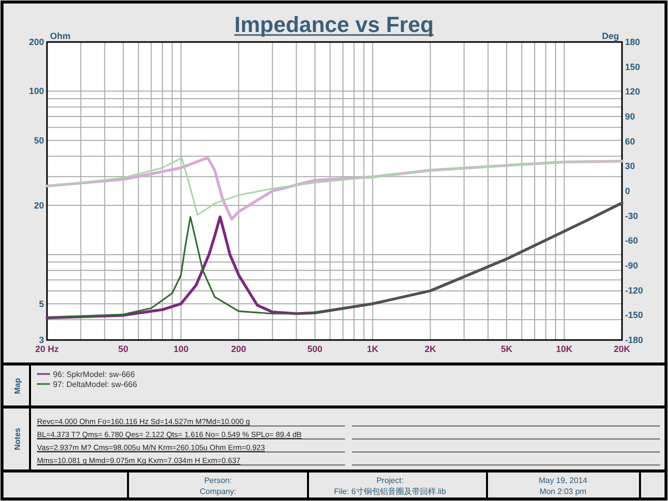 This screenshot has height=501, width=668. I want to click on y-tick-label: 200, so click(36, 42).